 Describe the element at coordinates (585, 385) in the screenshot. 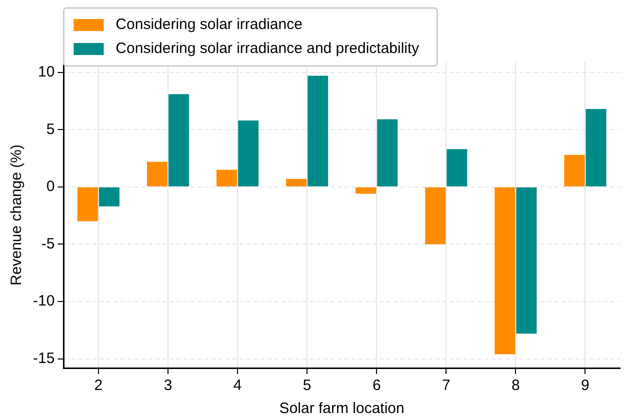

I see `x-tick-label: 9` at that location.